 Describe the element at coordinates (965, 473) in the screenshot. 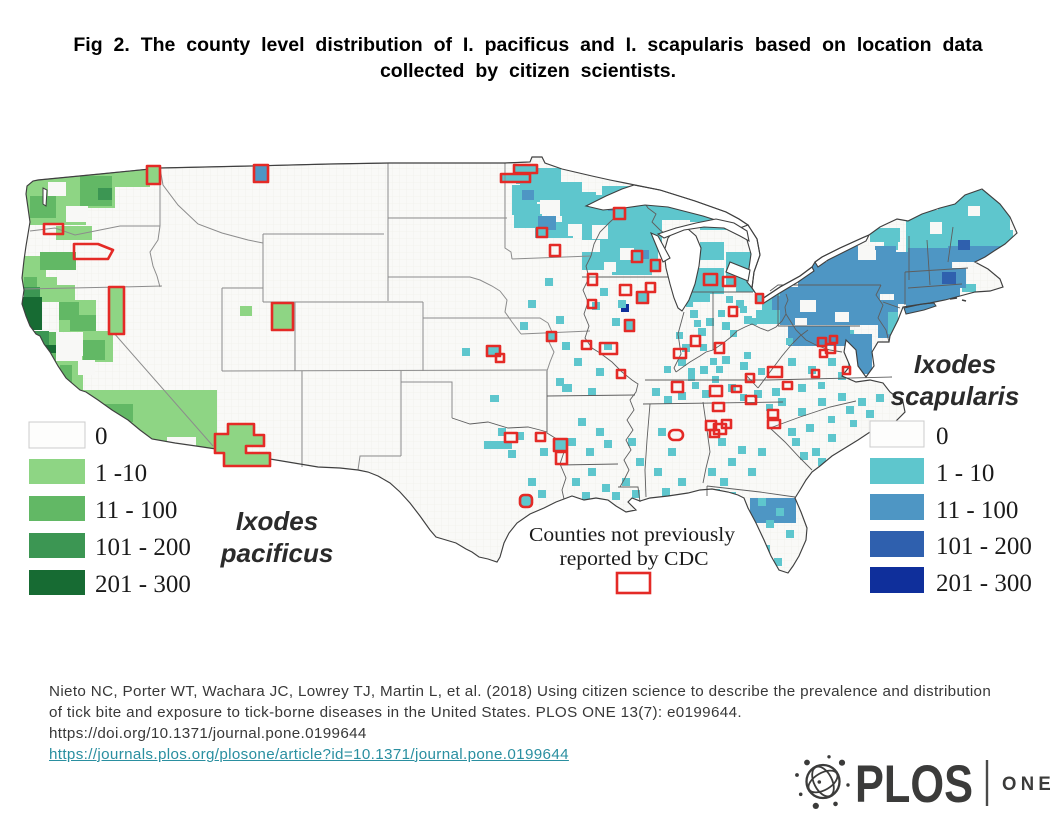

I see `svg-text: 1 - 10` at that location.